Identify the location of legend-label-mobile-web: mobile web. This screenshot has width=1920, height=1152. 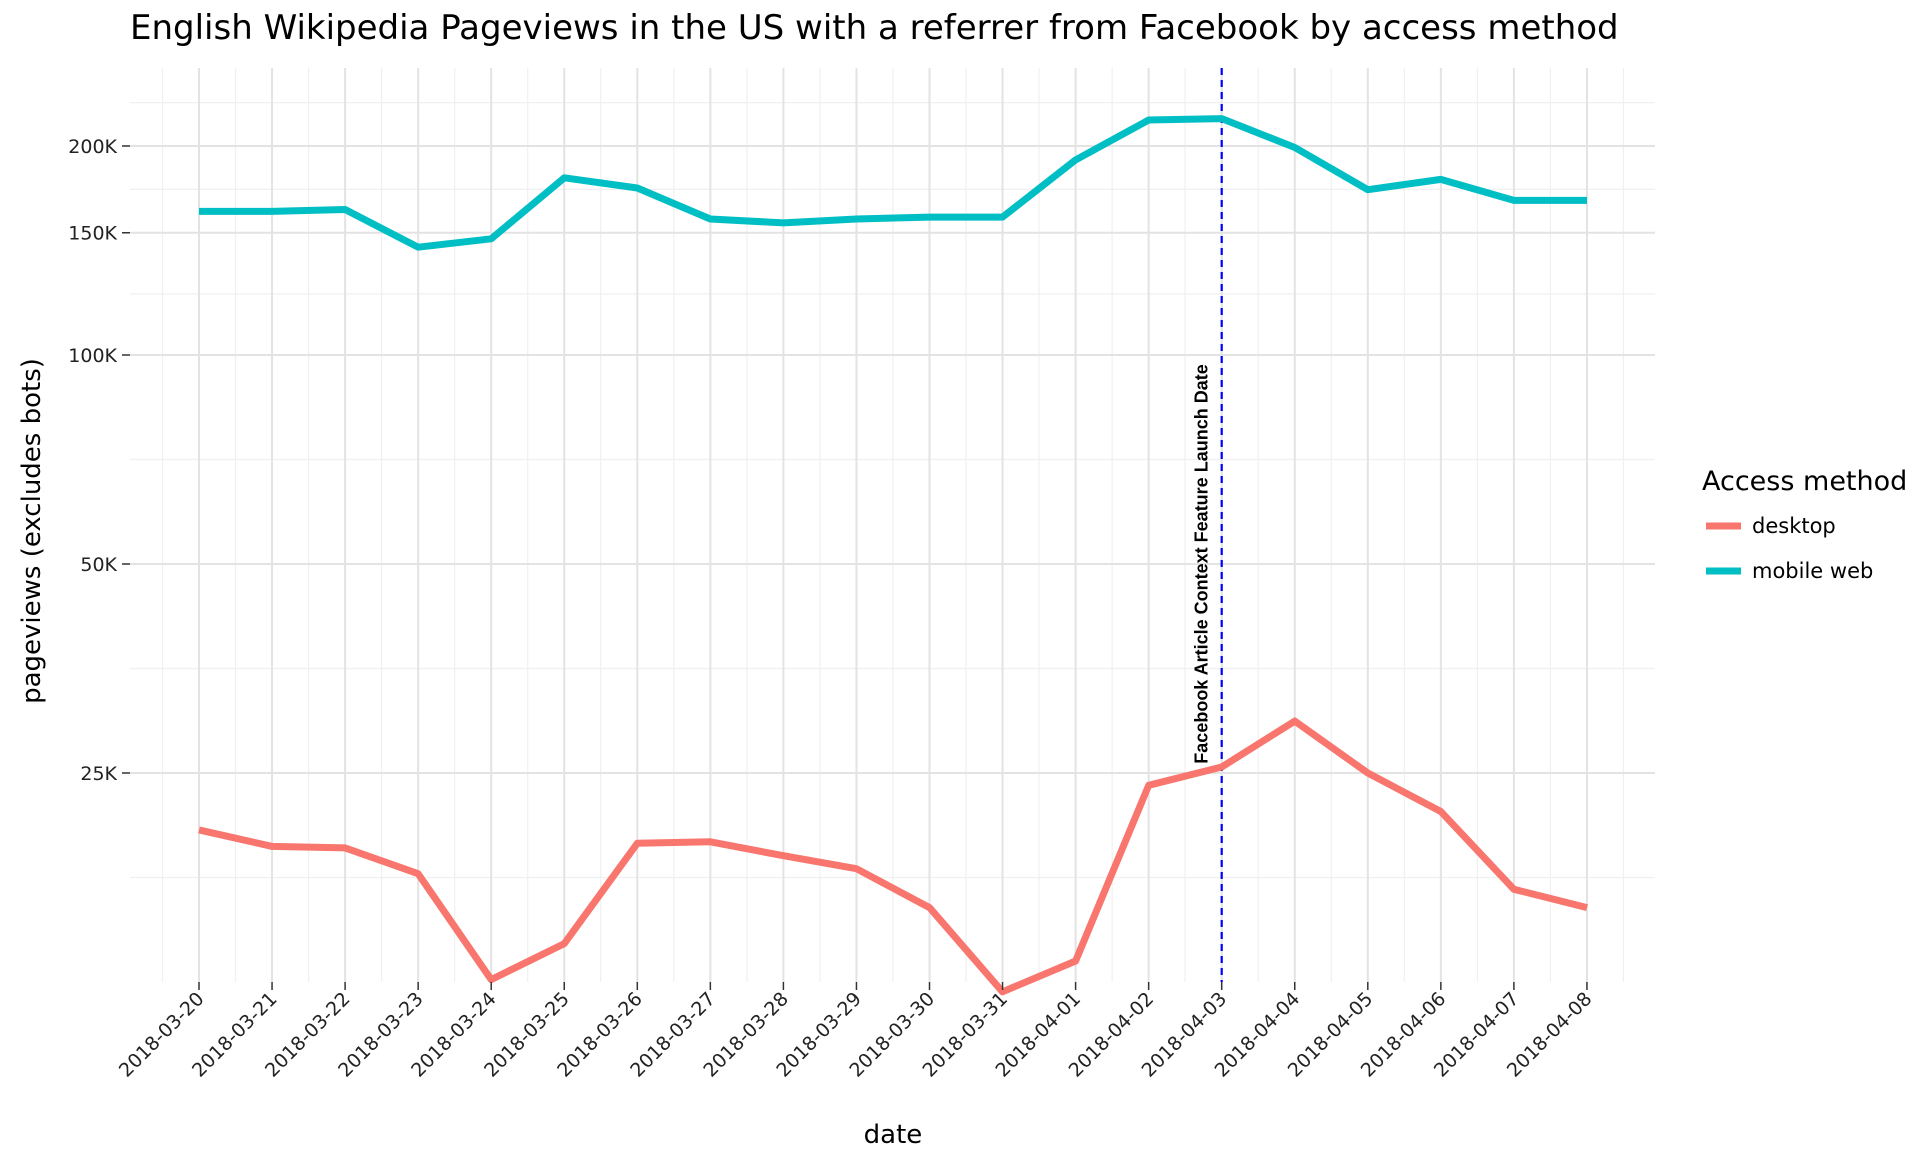
(1812, 571).